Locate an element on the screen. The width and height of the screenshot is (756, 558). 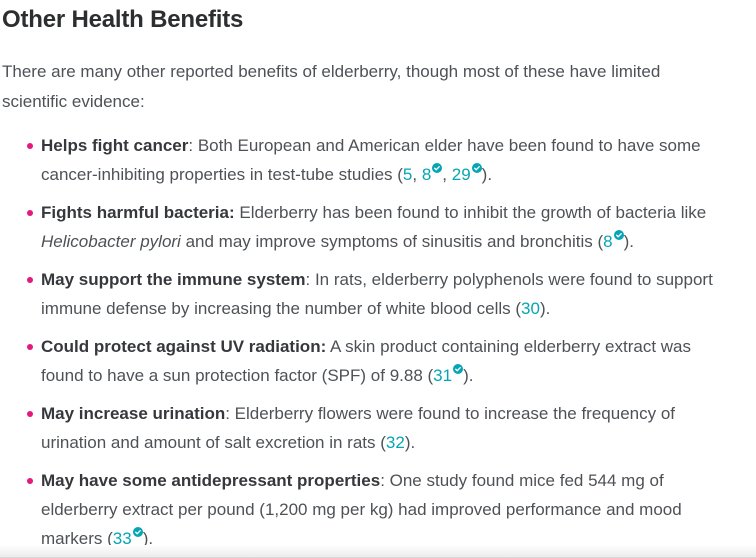
benefit-title: Helps fight cancer is located at coordinates (115, 145).